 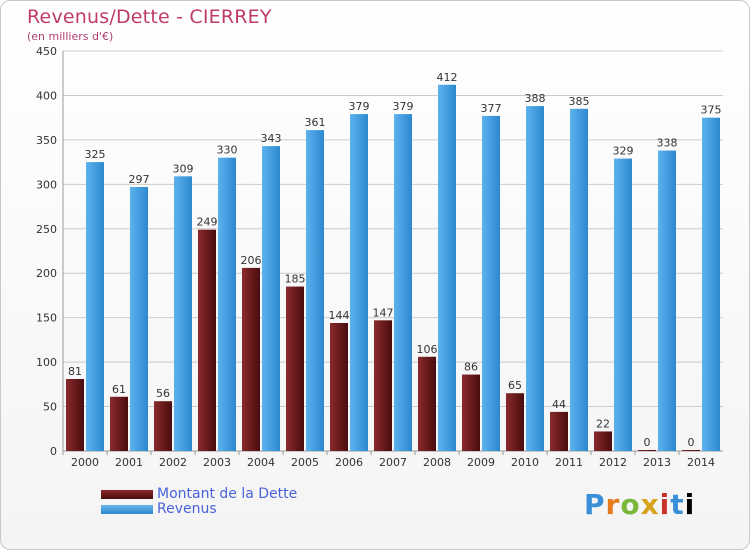 What do you see at coordinates (295, 279) in the screenshot?
I see `data-label-debt-2005: 185` at bounding box center [295, 279].